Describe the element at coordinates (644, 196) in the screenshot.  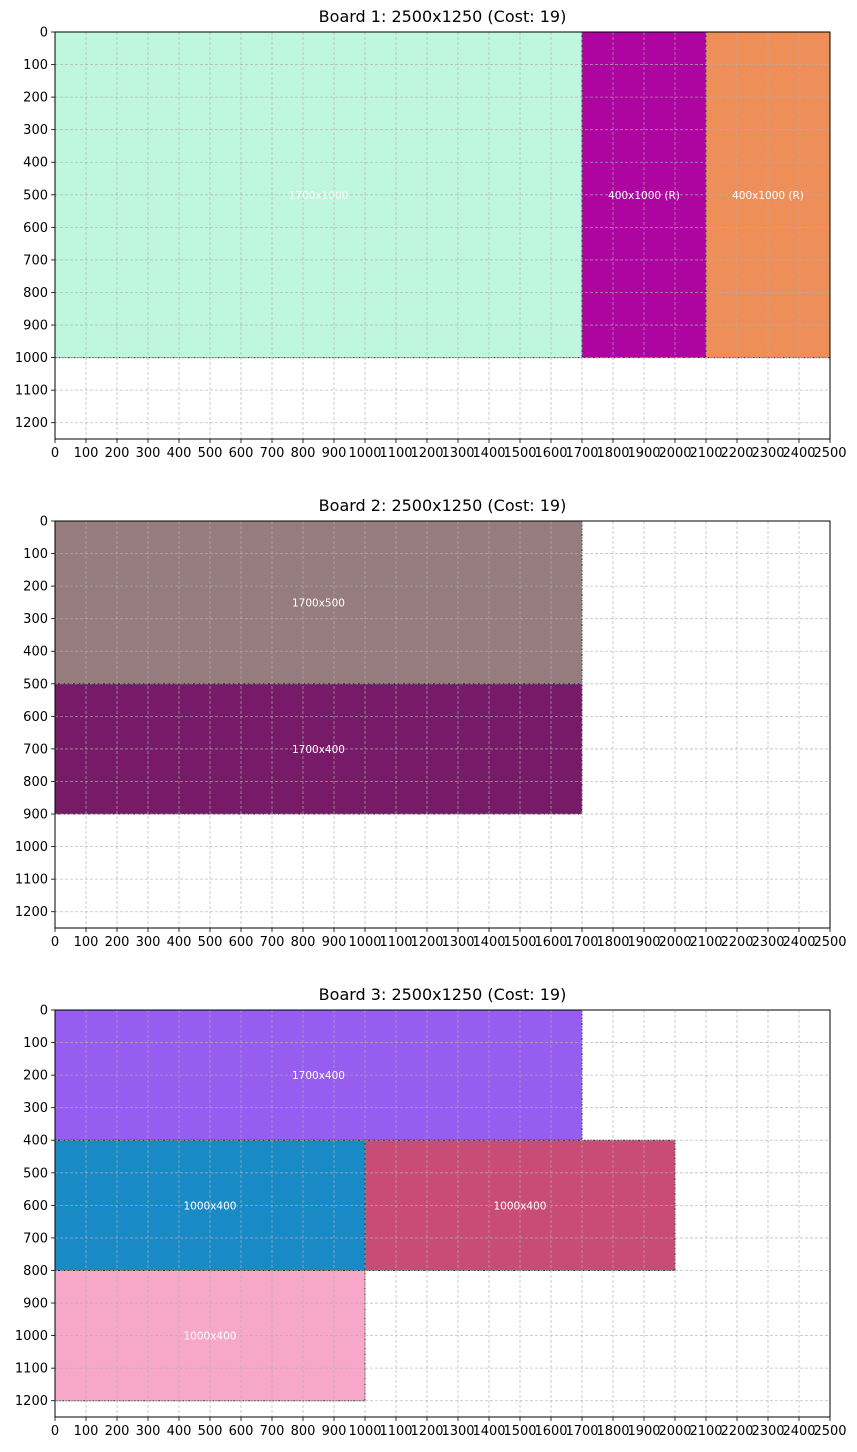
I see `piece-label-2: 400x1000 (R)` at that location.